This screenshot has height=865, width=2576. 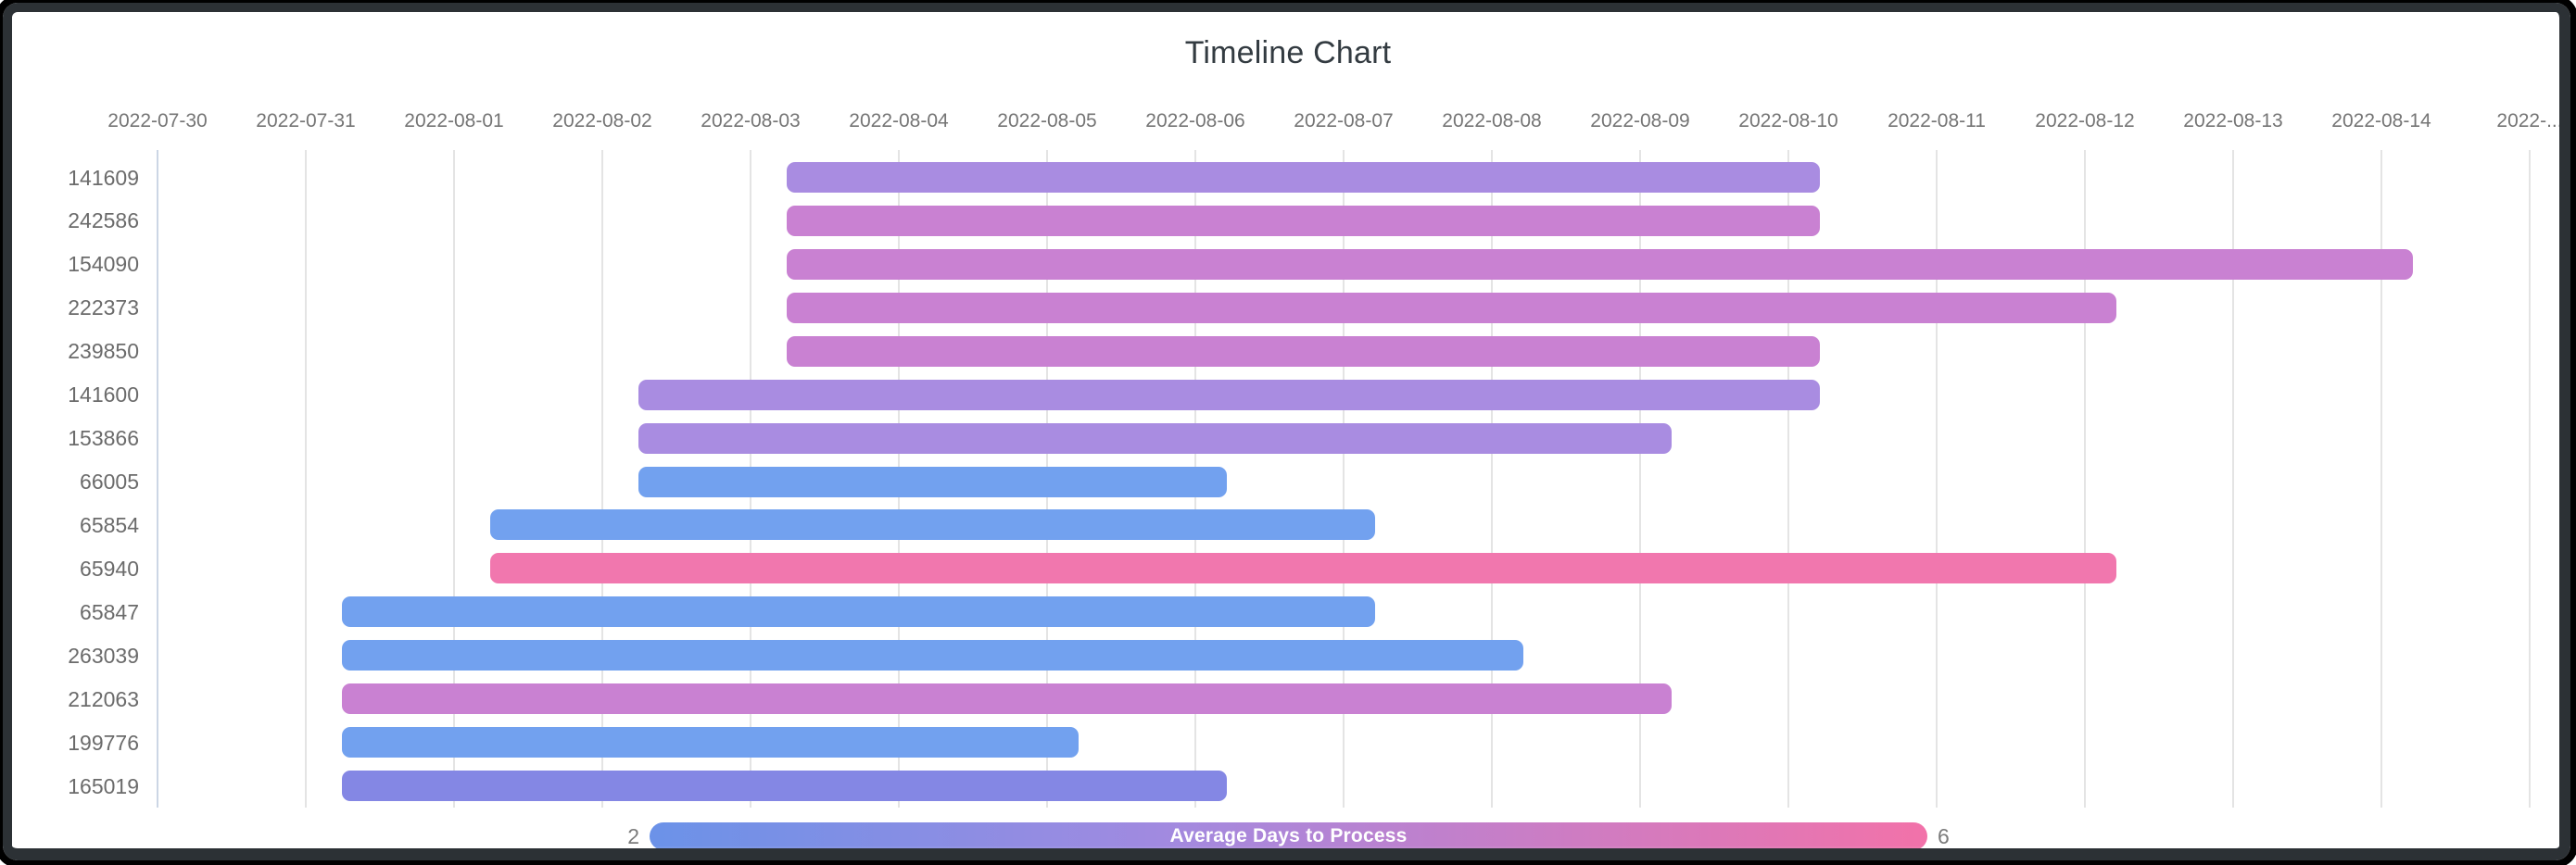 I want to click on y-axis-row-label: 141600, so click(x=104, y=394).